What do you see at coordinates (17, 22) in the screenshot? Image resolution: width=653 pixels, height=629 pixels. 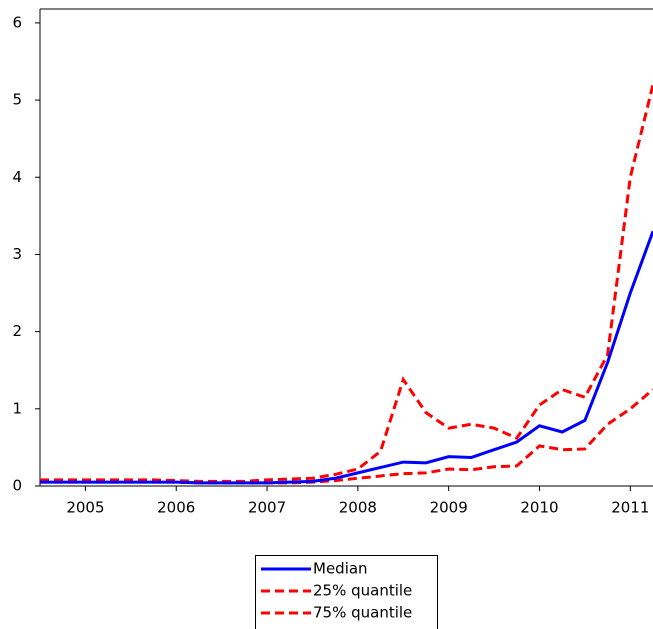 I see `y-tick-label: 6` at bounding box center [17, 22].